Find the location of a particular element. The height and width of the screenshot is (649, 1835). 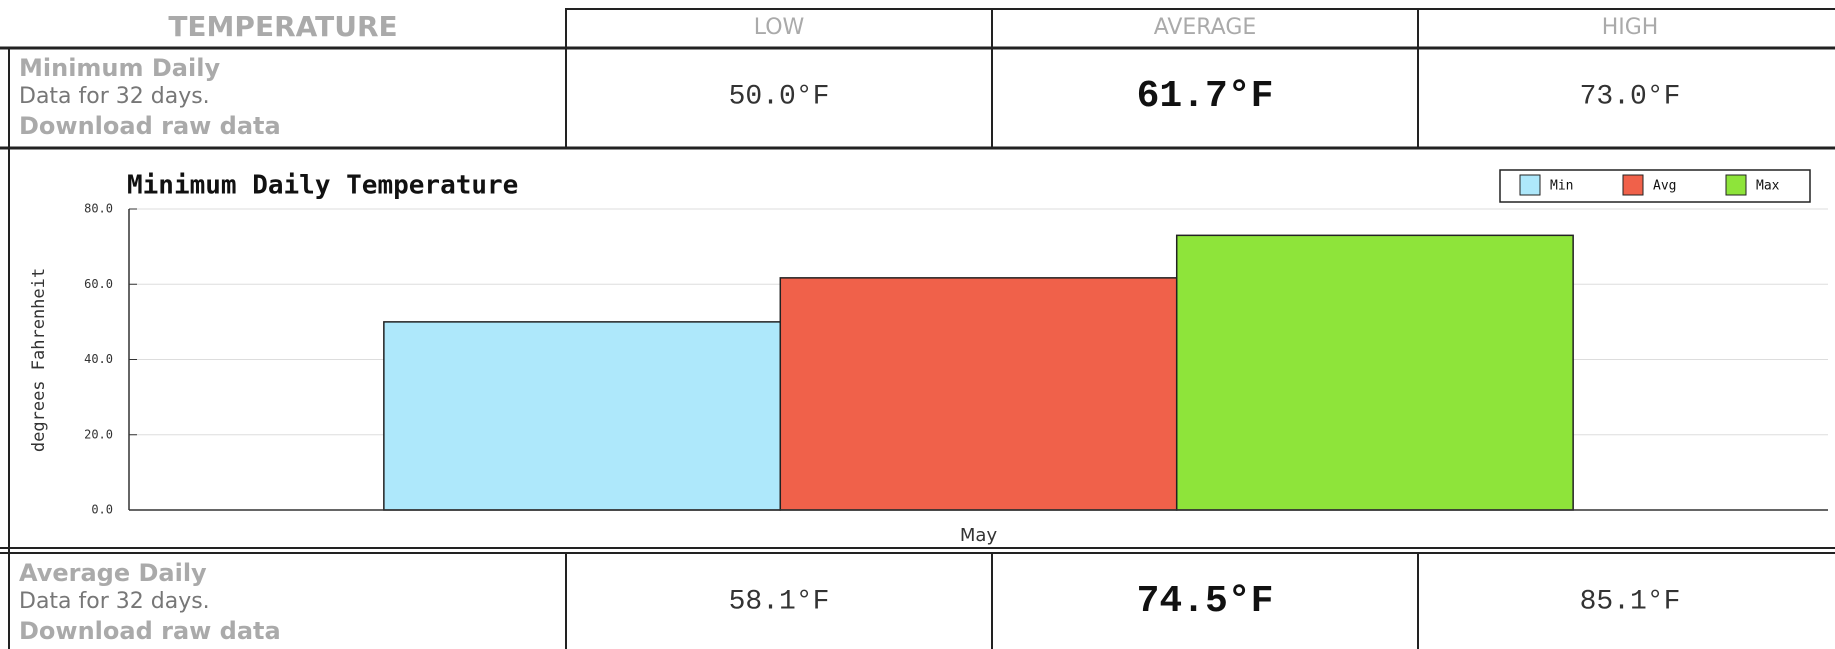

value-cell: 73.0°F is located at coordinates (1630, 96).